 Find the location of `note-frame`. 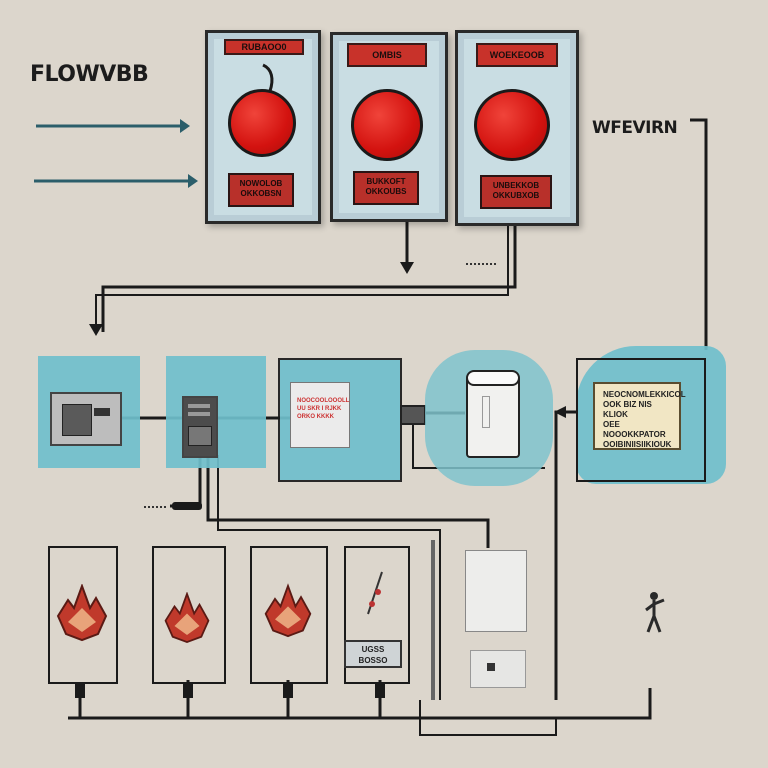

note-frame is located at coordinates (641, 420).